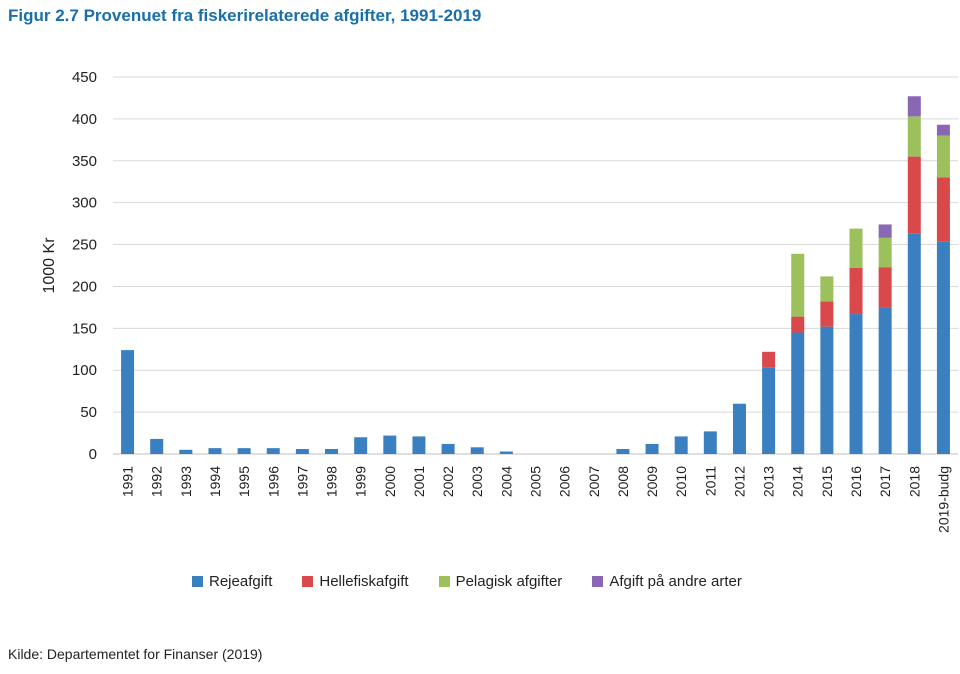  Describe the element at coordinates (652, 481) in the screenshot. I see `x-tick-label: 2009` at that location.